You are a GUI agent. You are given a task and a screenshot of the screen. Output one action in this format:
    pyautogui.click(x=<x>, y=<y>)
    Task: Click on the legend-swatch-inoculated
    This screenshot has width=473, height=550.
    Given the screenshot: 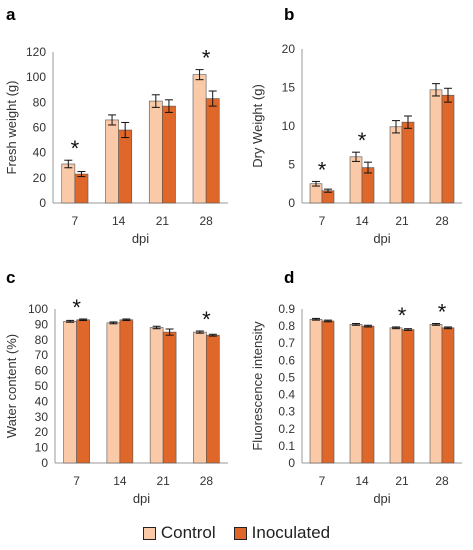 What is the action you would take?
    pyautogui.click(x=240, y=533)
    